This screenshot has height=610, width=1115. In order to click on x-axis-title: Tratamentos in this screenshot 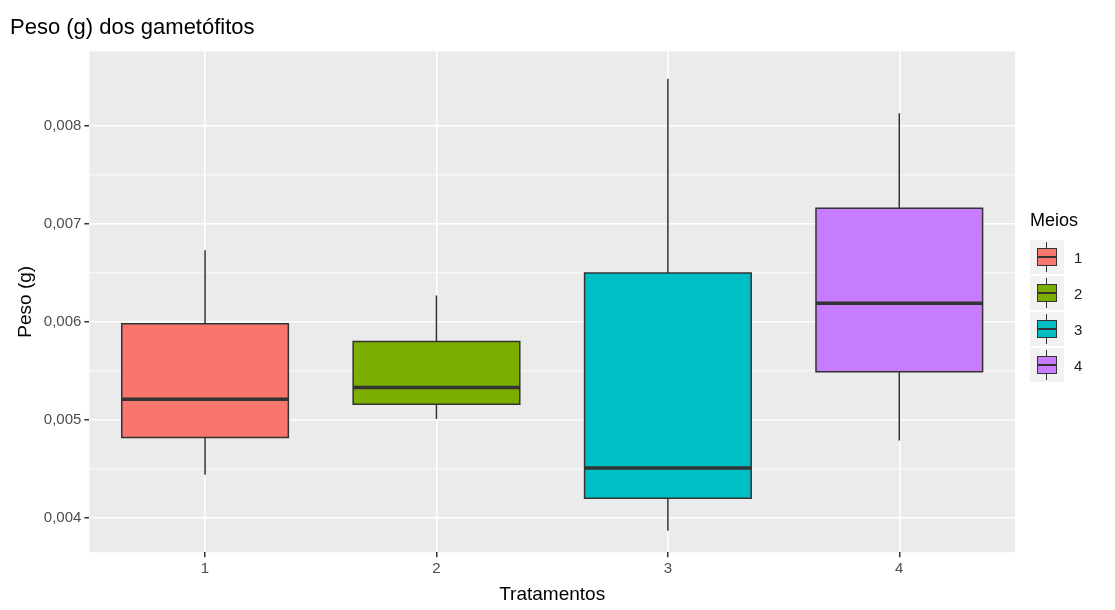, I will do `click(552, 593)`.